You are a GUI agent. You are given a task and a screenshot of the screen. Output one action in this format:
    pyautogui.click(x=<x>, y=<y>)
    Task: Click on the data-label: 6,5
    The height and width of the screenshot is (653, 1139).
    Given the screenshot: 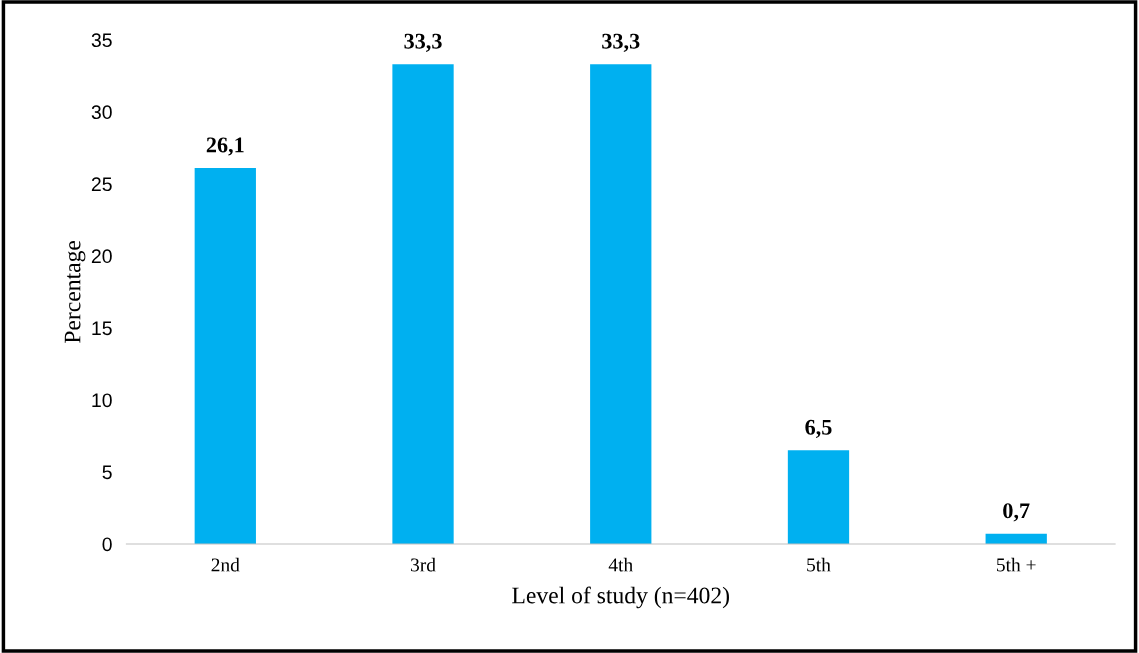 What is the action you would take?
    pyautogui.click(x=818, y=428)
    